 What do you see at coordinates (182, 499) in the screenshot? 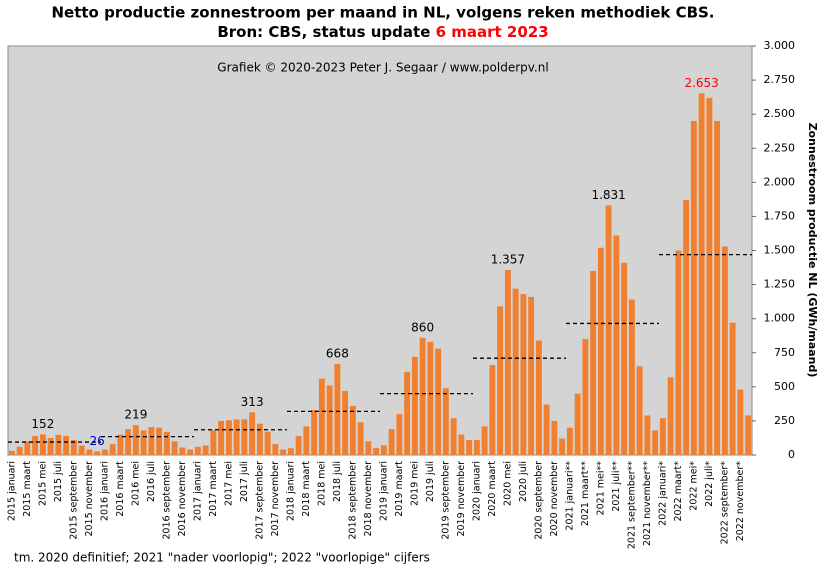
I see `x-tick-label: 2016 november` at bounding box center [182, 499].